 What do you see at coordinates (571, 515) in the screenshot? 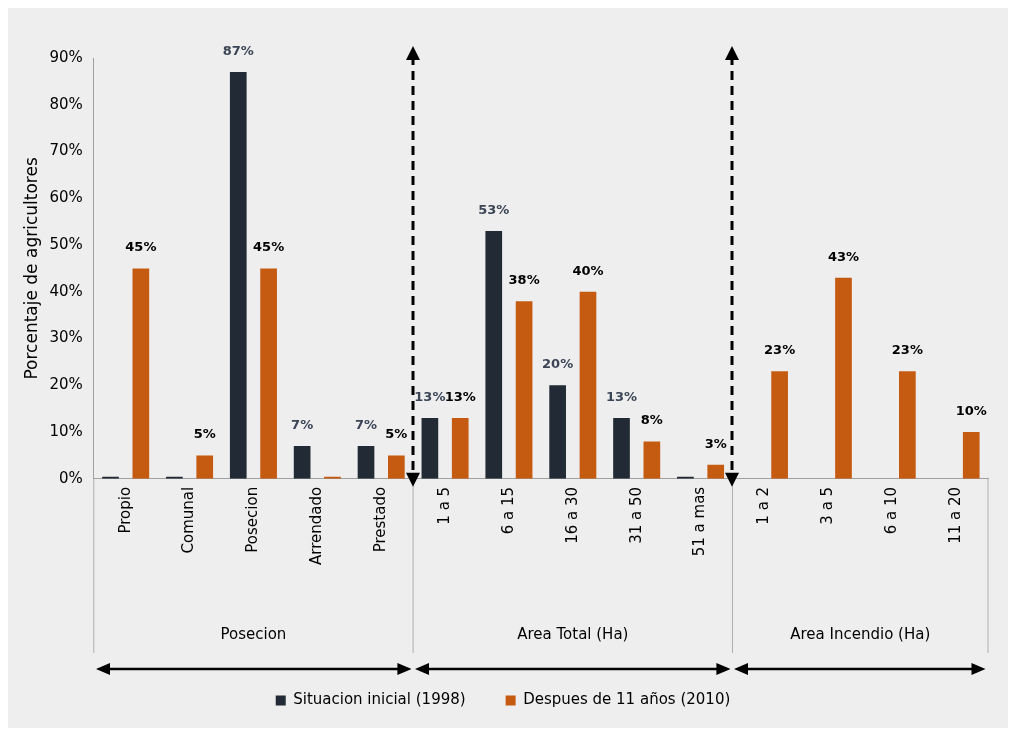
I see `x-tick-label: 16 a 30` at bounding box center [571, 515].